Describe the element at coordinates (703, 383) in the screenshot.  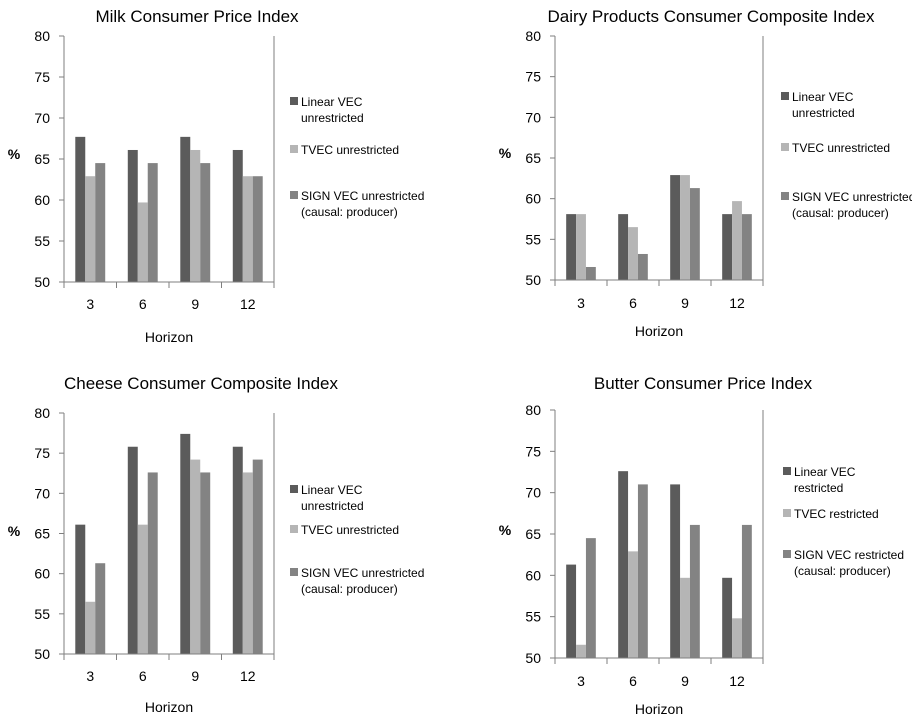
I see `chart-title: Butter Consumer Price Index` at that location.